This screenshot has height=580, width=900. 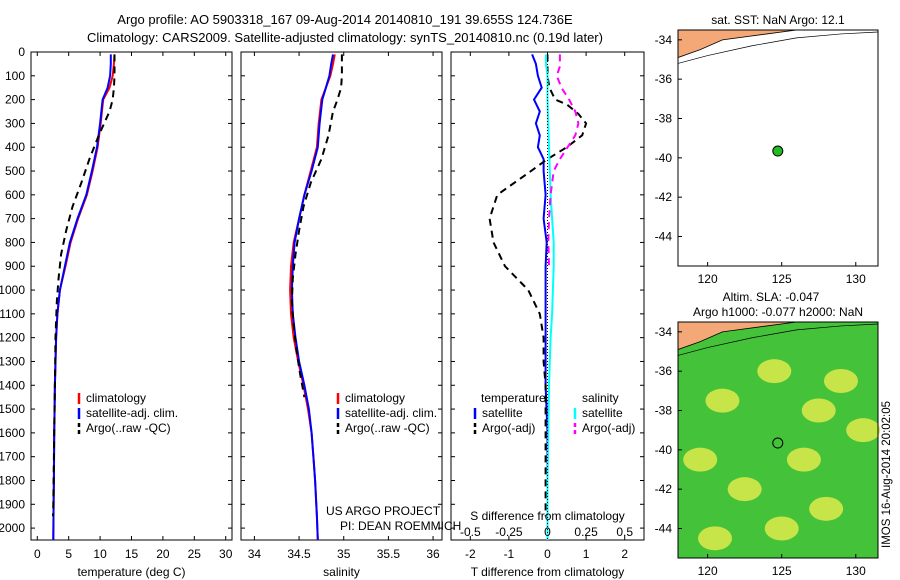 What do you see at coordinates (15, 123) in the screenshot?
I see `y-tick-label: 300` at bounding box center [15, 123].